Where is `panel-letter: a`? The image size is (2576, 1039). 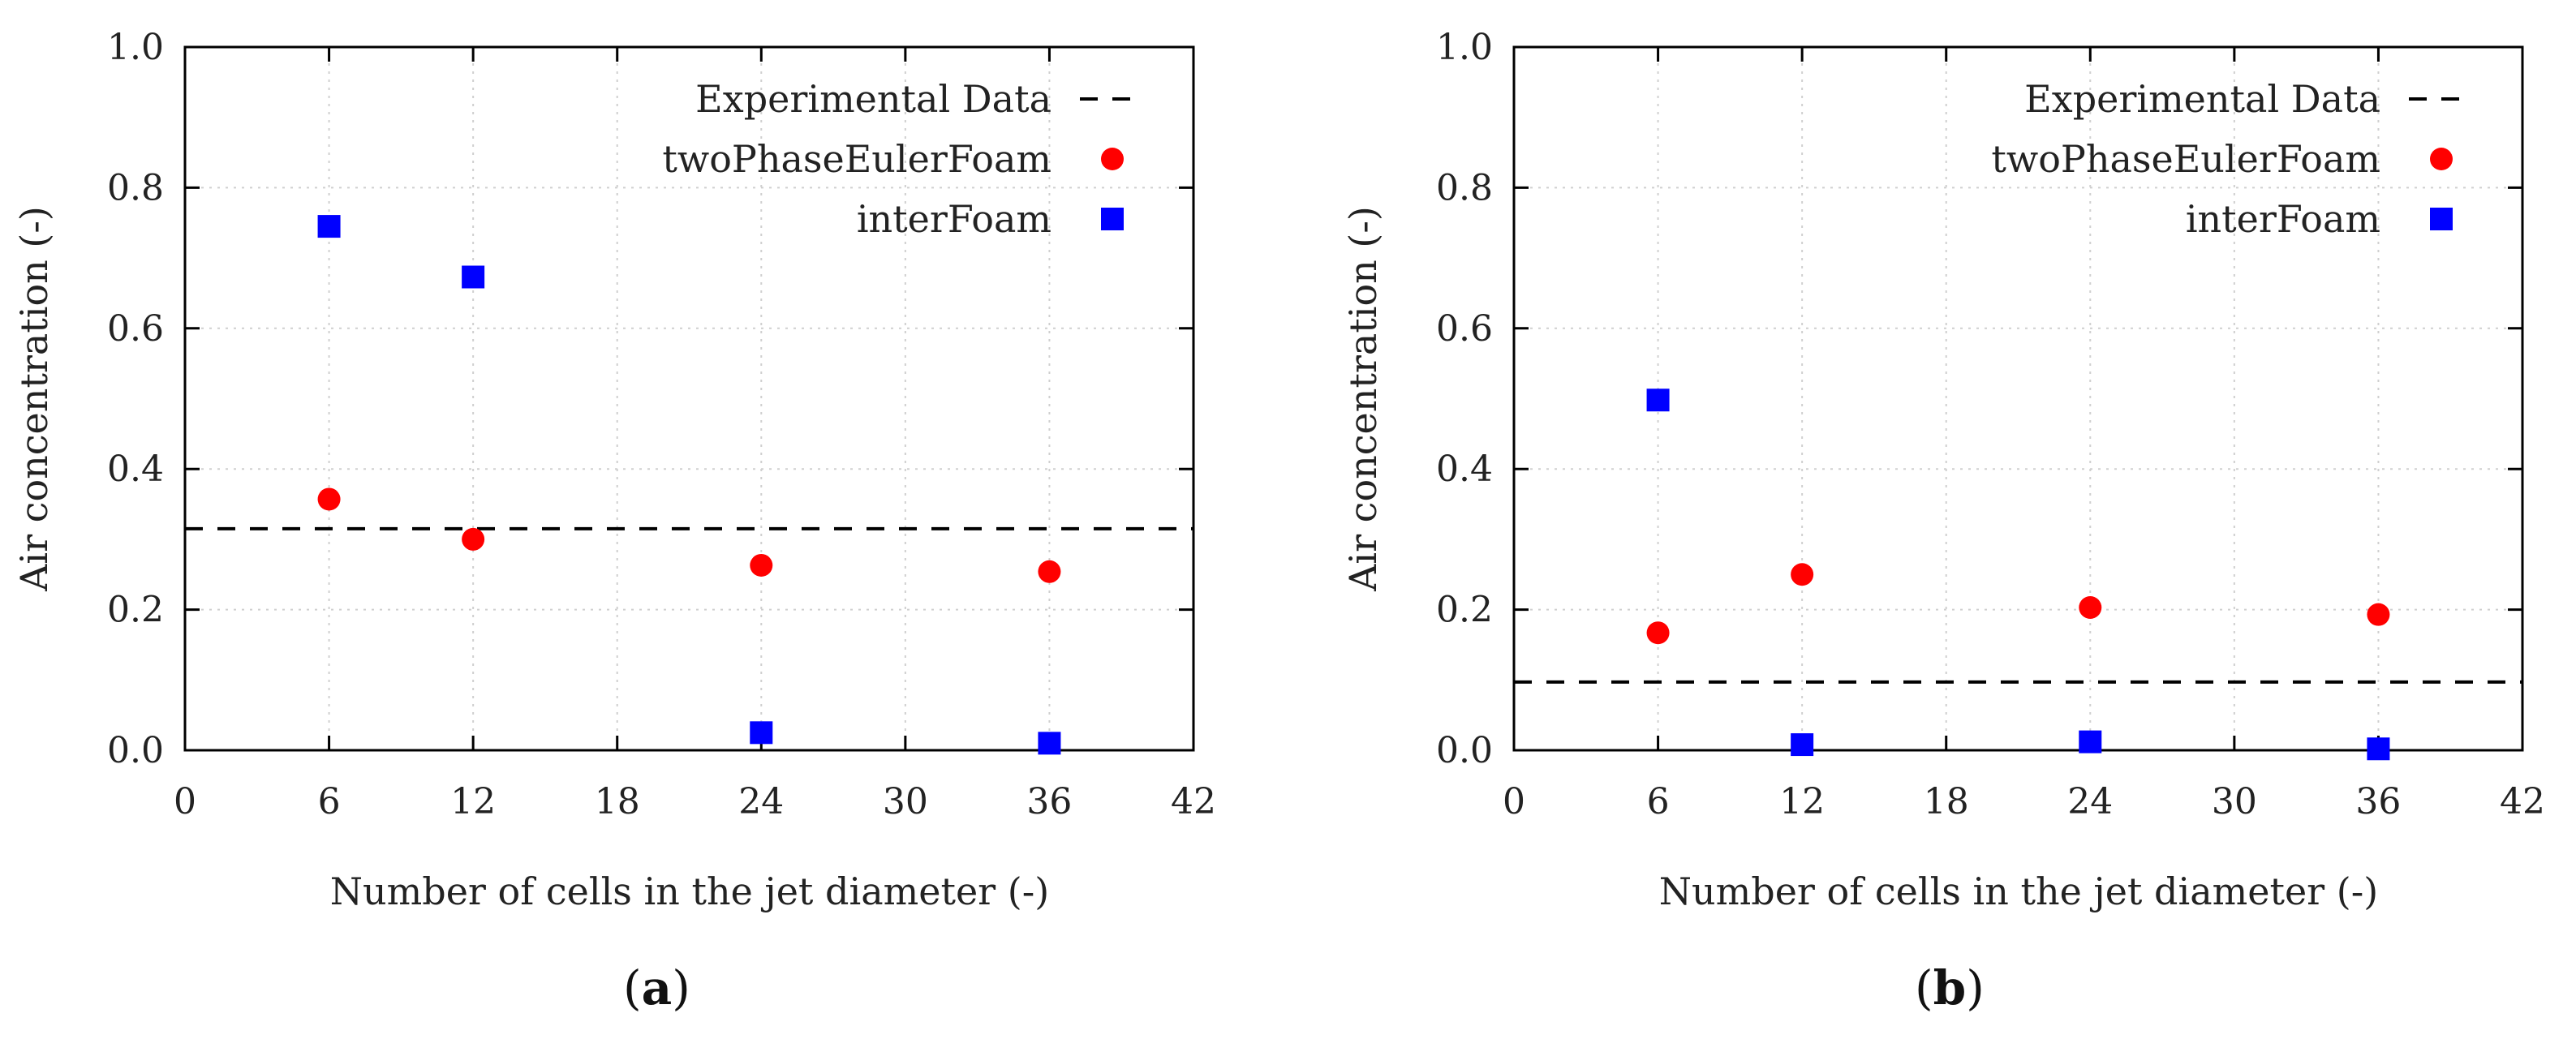 panel-letter: a is located at coordinates (657, 988).